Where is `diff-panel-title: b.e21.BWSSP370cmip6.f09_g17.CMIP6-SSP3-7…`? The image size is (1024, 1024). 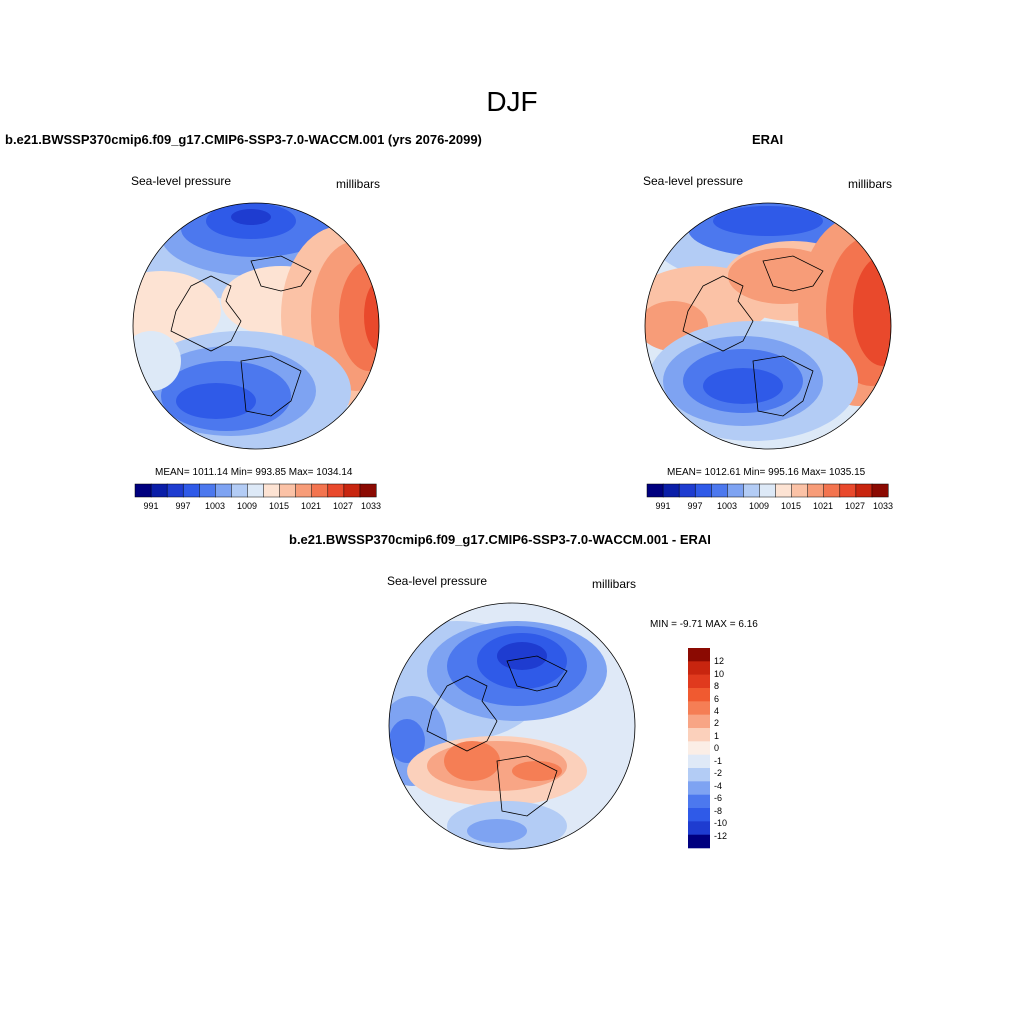
diff-panel-title: b.e21.BWSSP370cmip6.f09_g17.CMIP6-SSP3-7… is located at coordinates (500, 539).